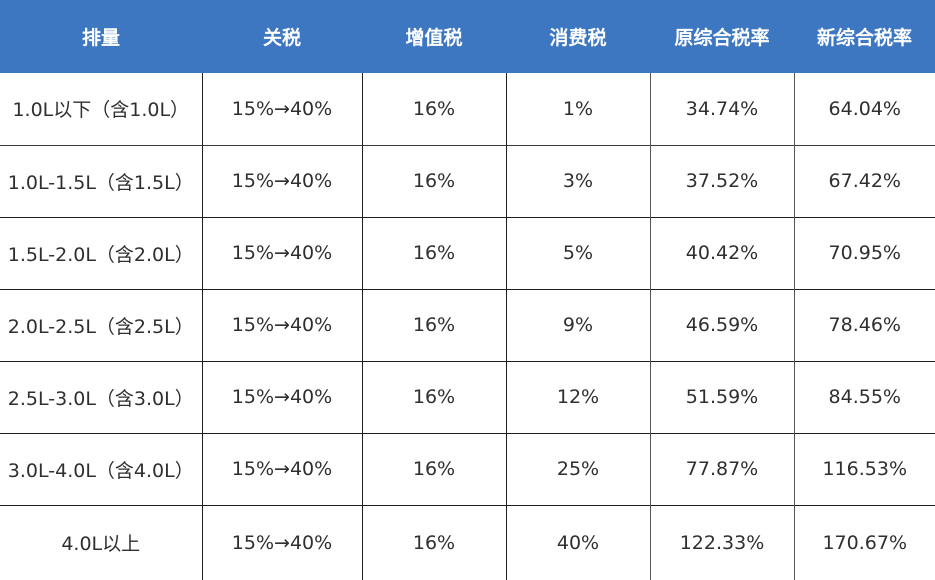  What do you see at coordinates (577, 252) in the screenshot?
I see `cell-consumption-tax: 5%` at bounding box center [577, 252].